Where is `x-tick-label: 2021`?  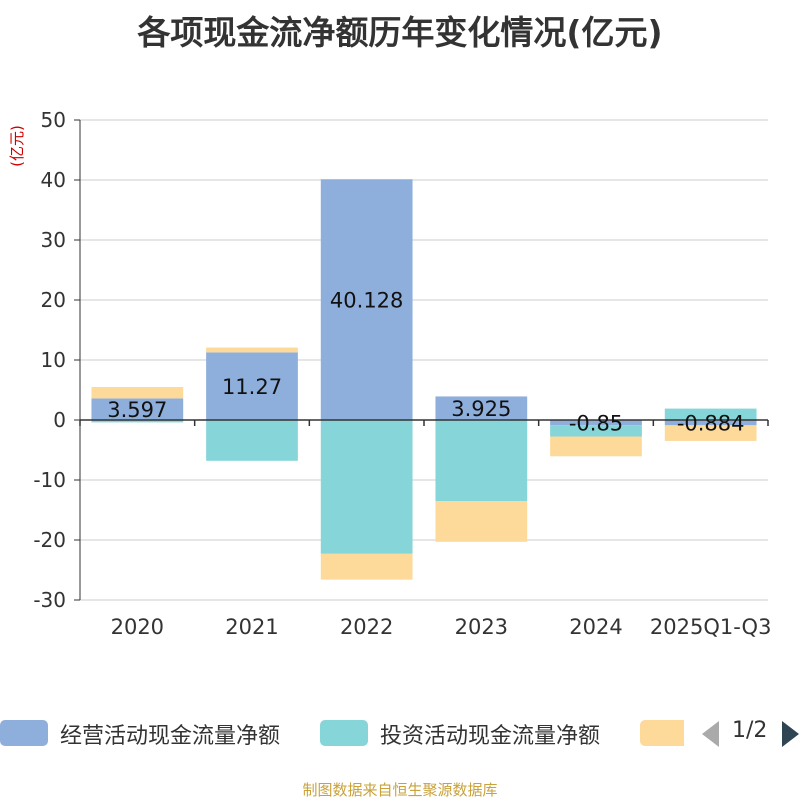
x-tick-label: 2021 is located at coordinates (251, 627).